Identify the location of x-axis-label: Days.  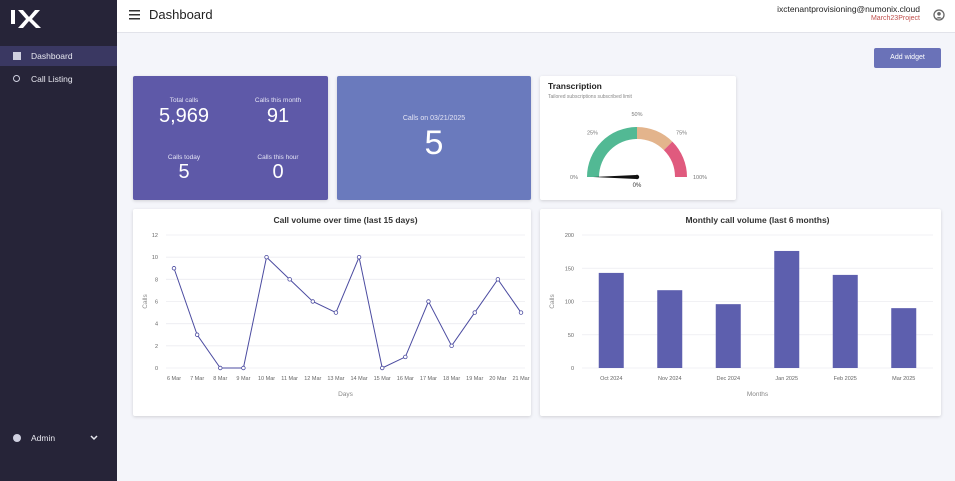
(346, 394).